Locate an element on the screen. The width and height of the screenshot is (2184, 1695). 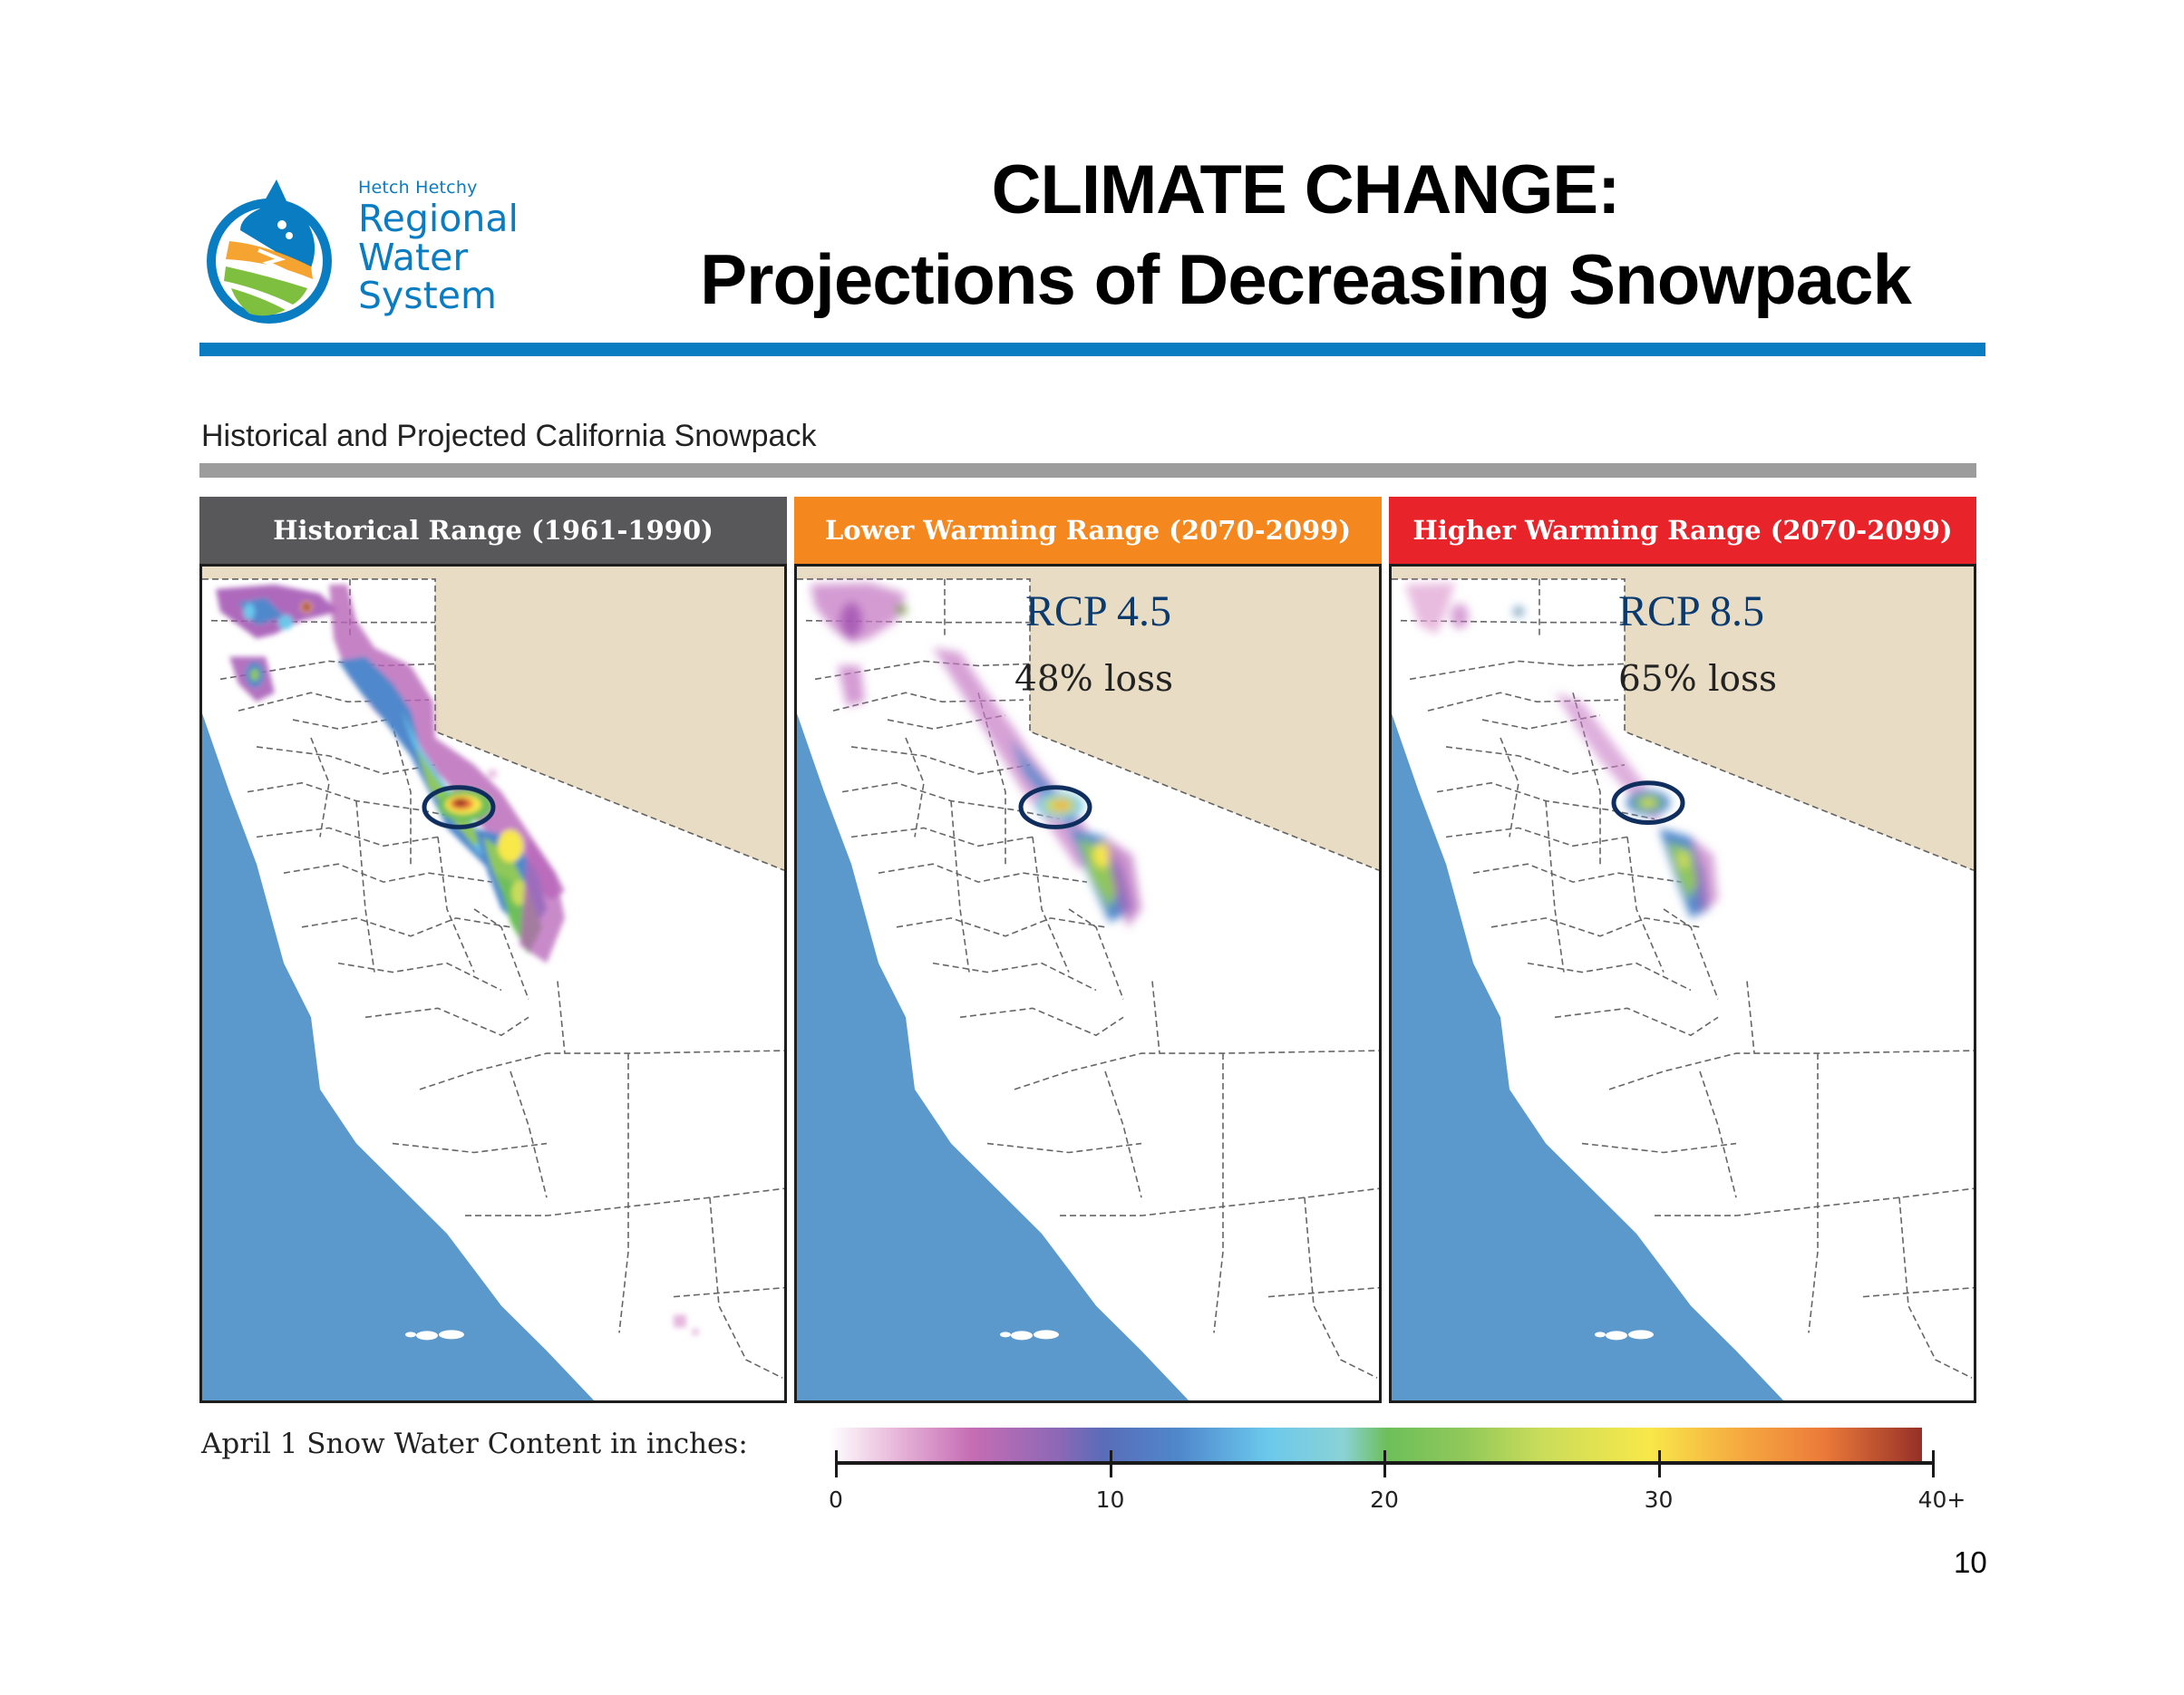
colorbar-tick-label: 40+ is located at coordinates (1941, 1500).